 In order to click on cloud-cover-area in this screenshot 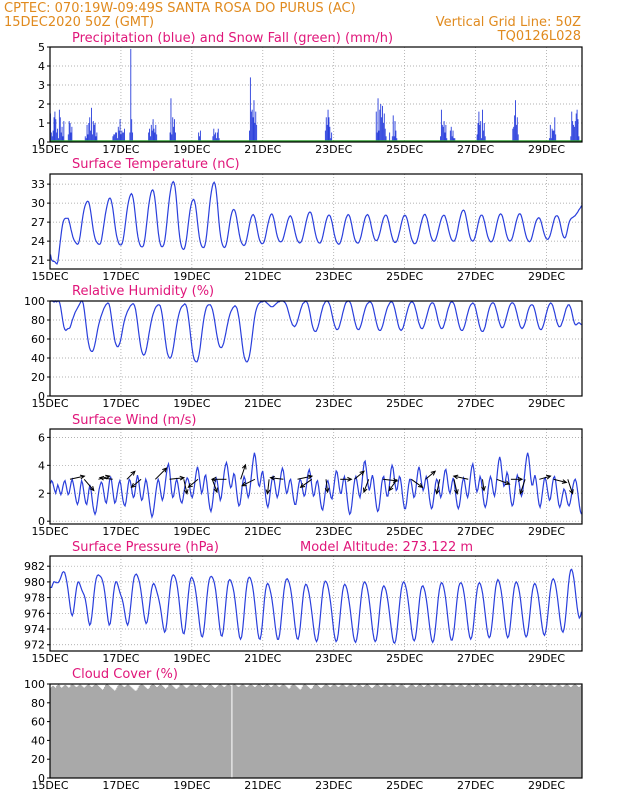, I will do `click(316, 731)`.